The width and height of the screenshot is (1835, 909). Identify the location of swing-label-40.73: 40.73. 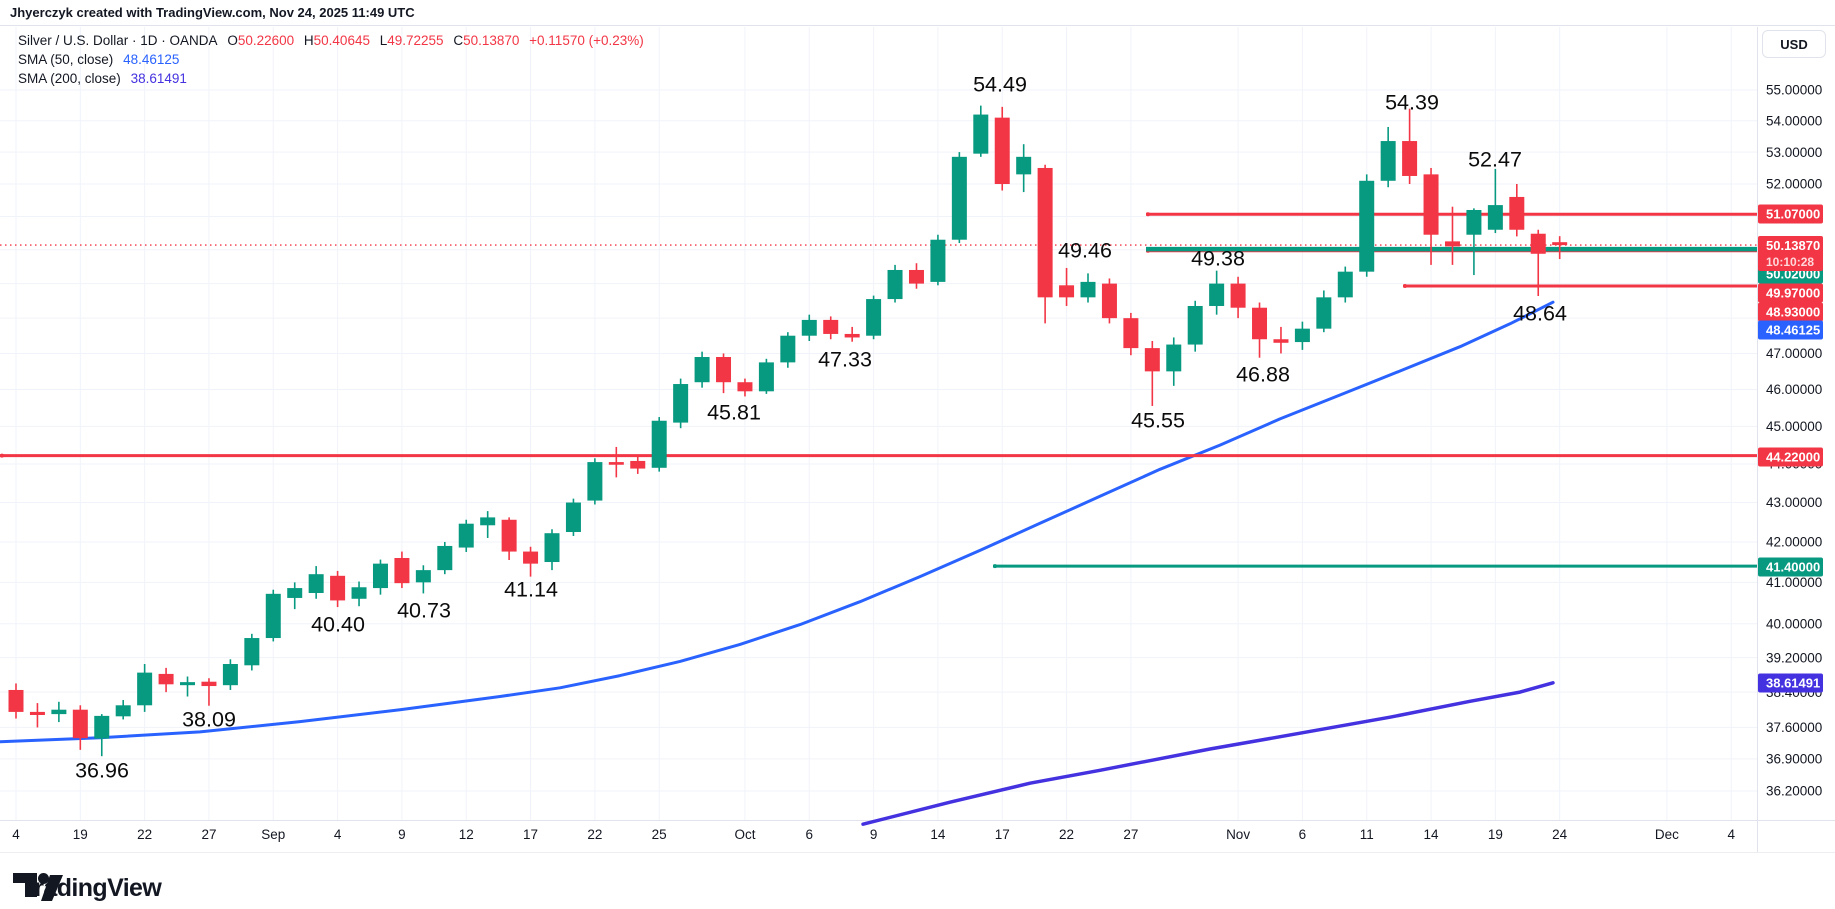
(424, 611).